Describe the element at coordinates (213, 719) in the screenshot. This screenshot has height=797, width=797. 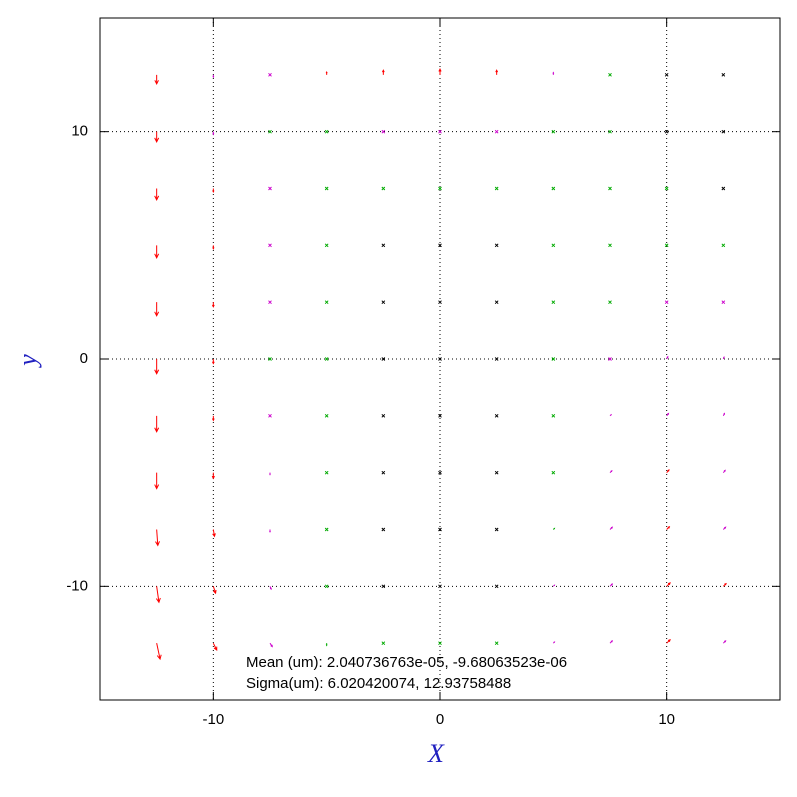
I see `x-tick-label: -10` at that location.